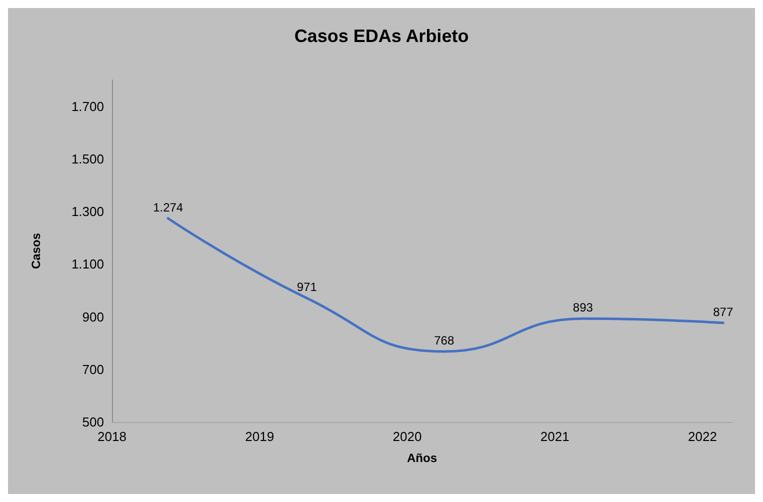 The width and height of the screenshot is (763, 502). What do you see at coordinates (407, 436) in the screenshot?
I see `x-tick-label: 2020` at bounding box center [407, 436].